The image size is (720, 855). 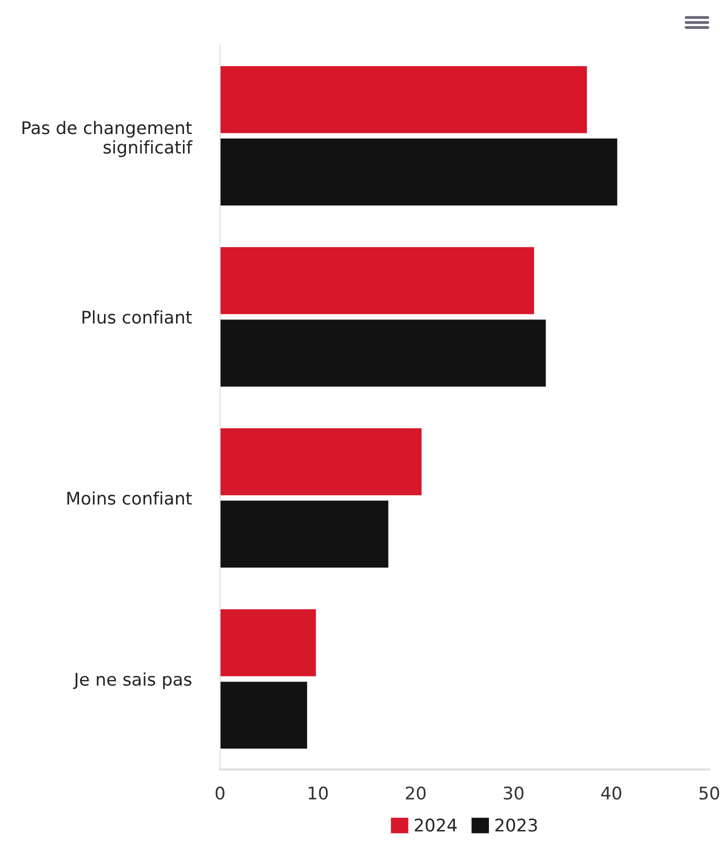 I want to click on y-tick-label: Pas de changement significatif, so click(x=107, y=139).